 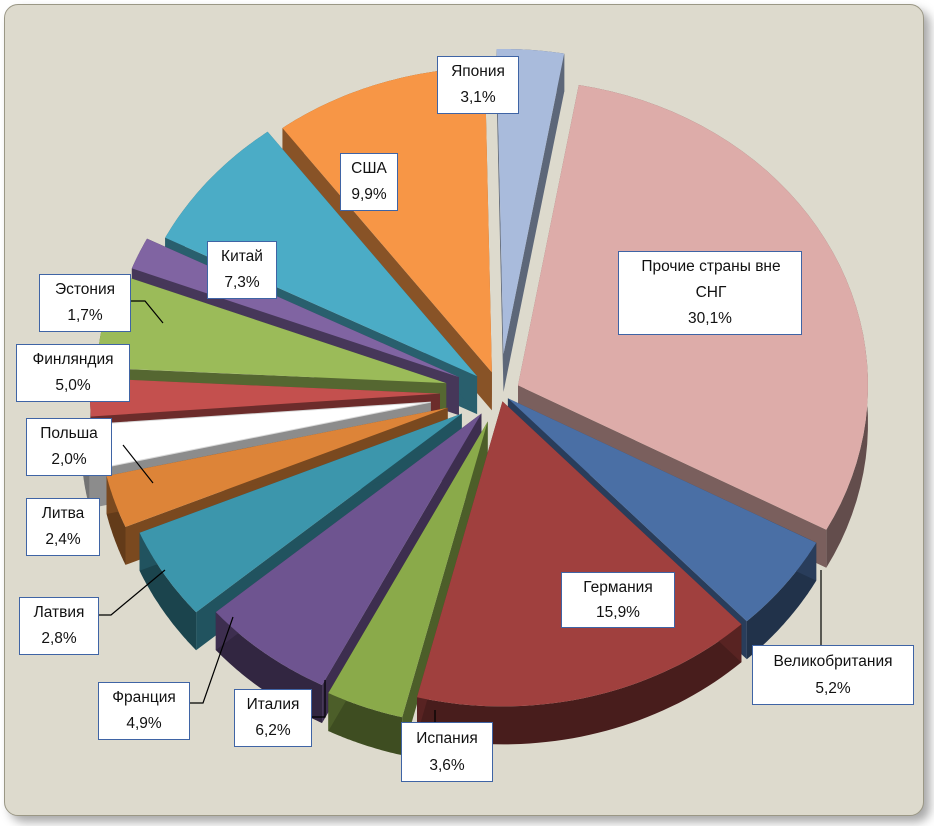 I want to click on label-usa: США 9,9%, so click(x=369, y=182).